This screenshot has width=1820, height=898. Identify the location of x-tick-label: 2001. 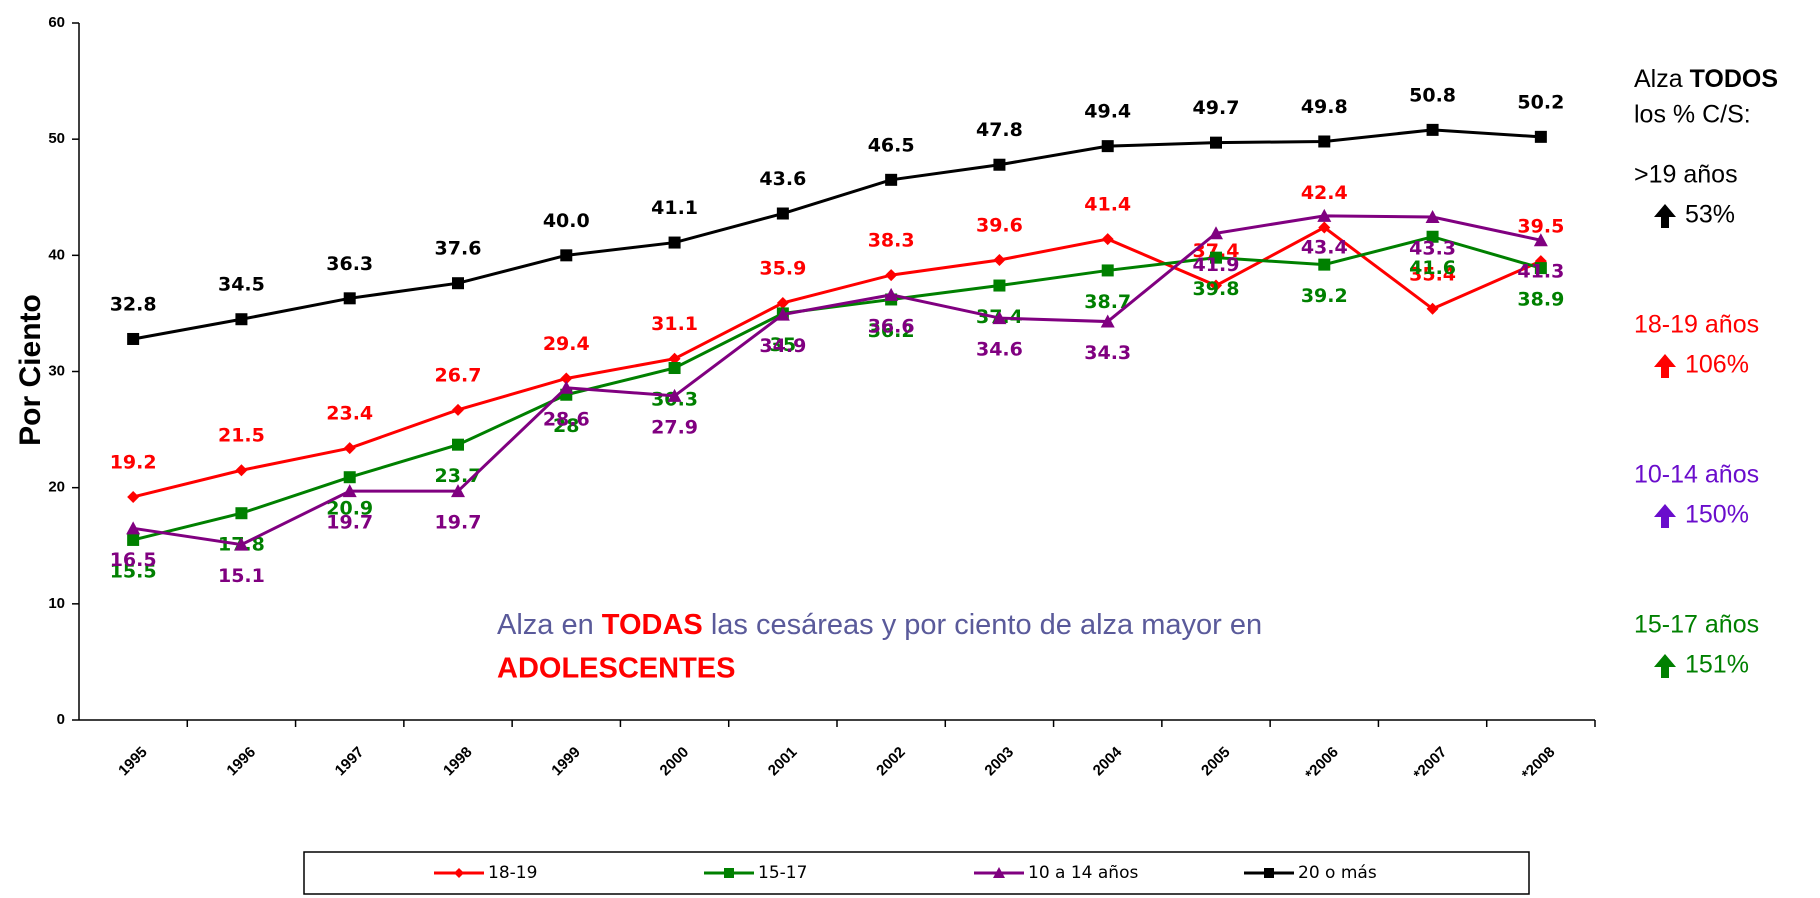
(783, 762).